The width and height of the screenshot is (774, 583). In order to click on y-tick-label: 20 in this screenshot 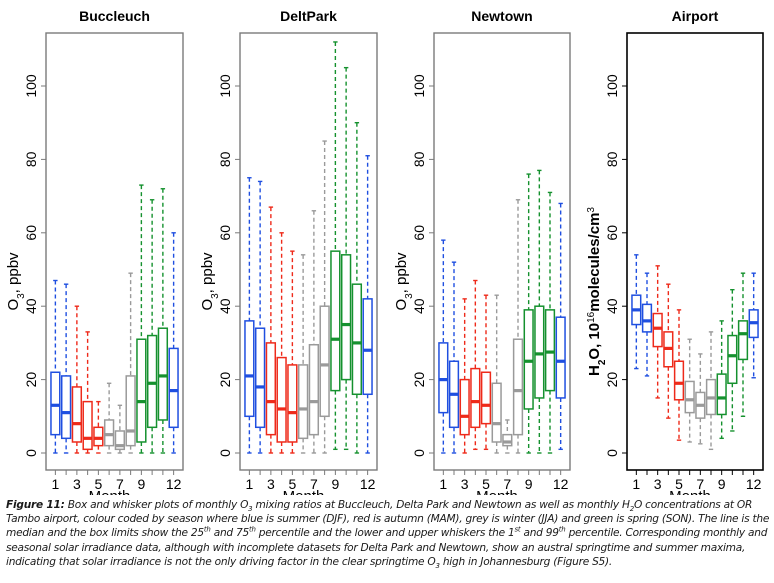, I will do `click(225, 380)`.